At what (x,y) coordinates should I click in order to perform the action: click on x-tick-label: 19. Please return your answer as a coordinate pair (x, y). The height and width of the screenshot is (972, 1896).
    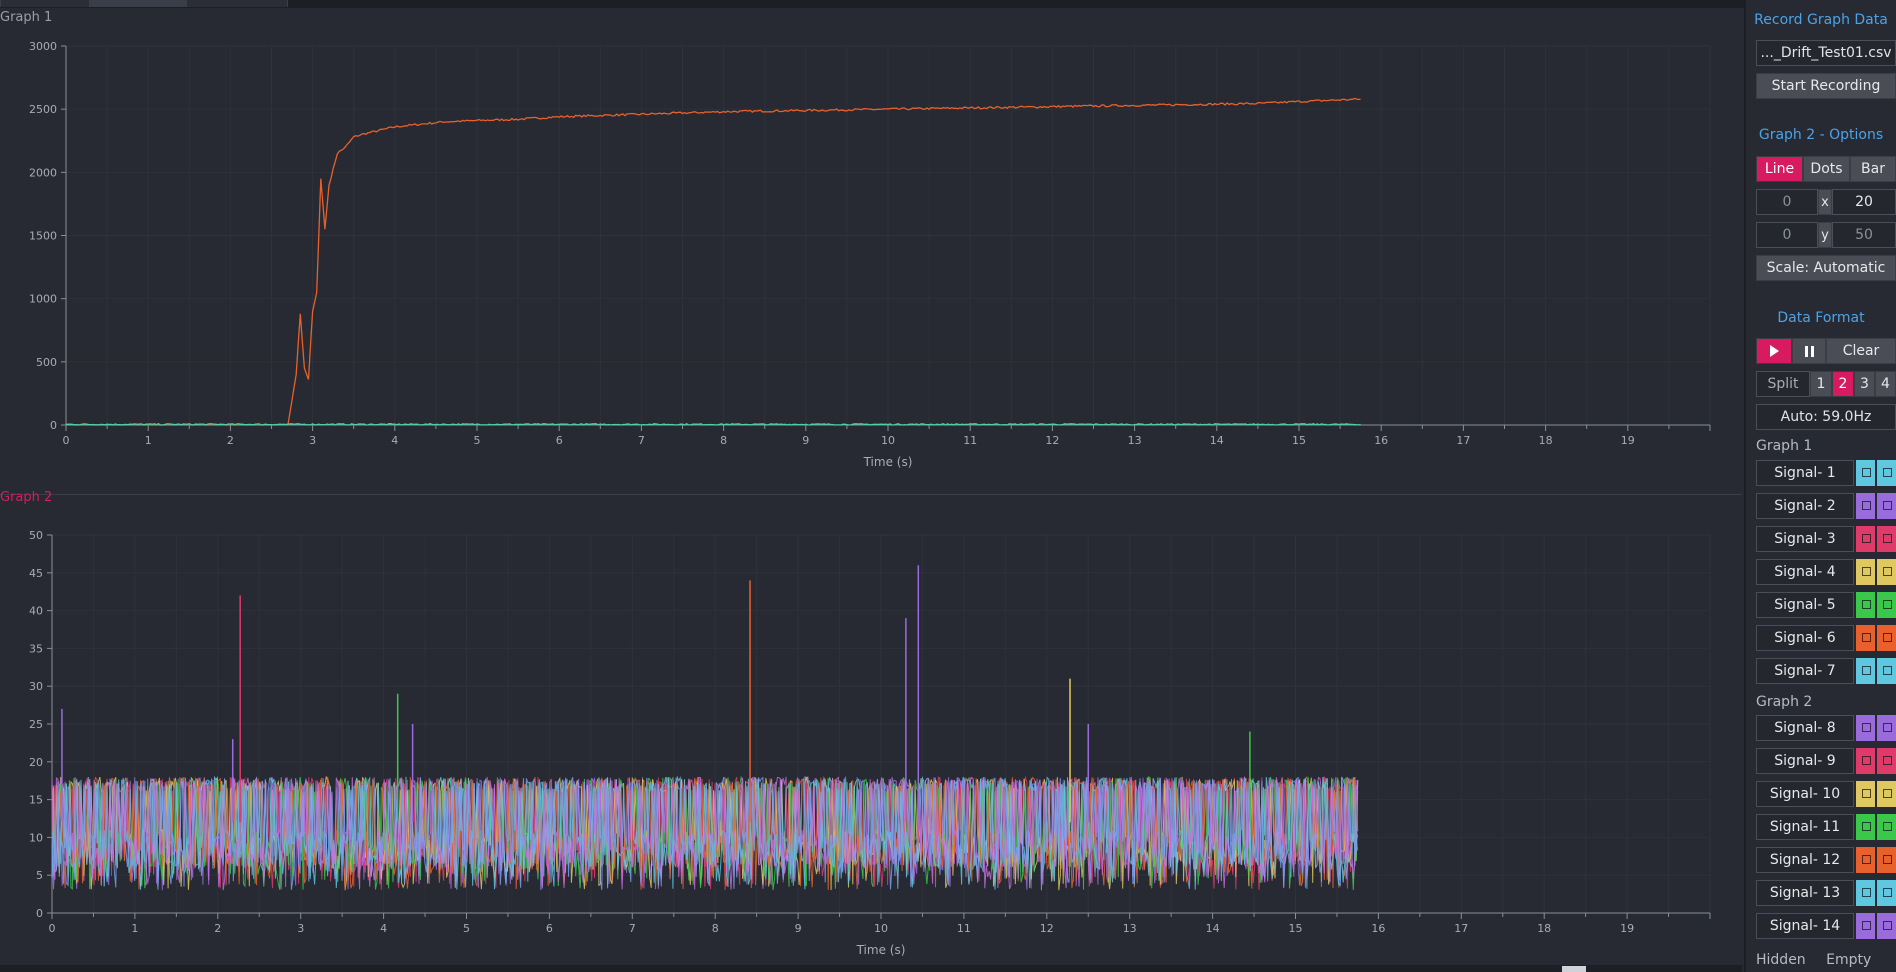
    Looking at the image, I should click on (1628, 440).